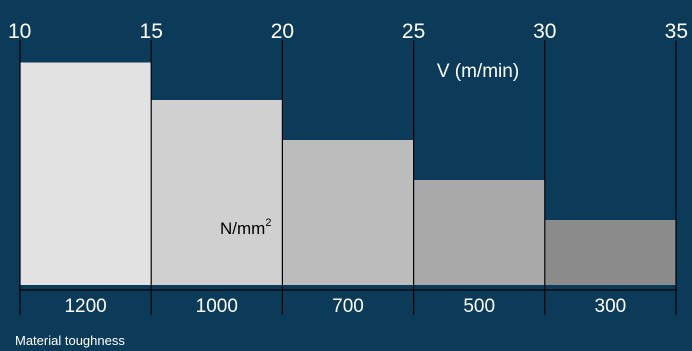 This screenshot has width=692, height=351. Describe the element at coordinates (348, 306) in the screenshot. I see `category-label: 700` at that location.